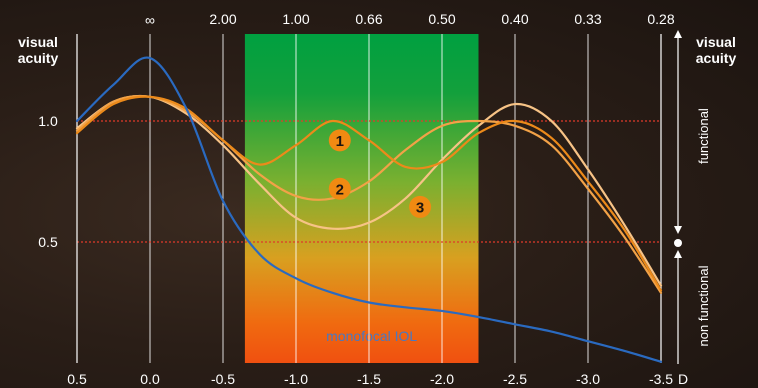  What do you see at coordinates (222, 19) in the screenshot?
I see `top-tick-label: 2.00` at bounding box center [222, 19].